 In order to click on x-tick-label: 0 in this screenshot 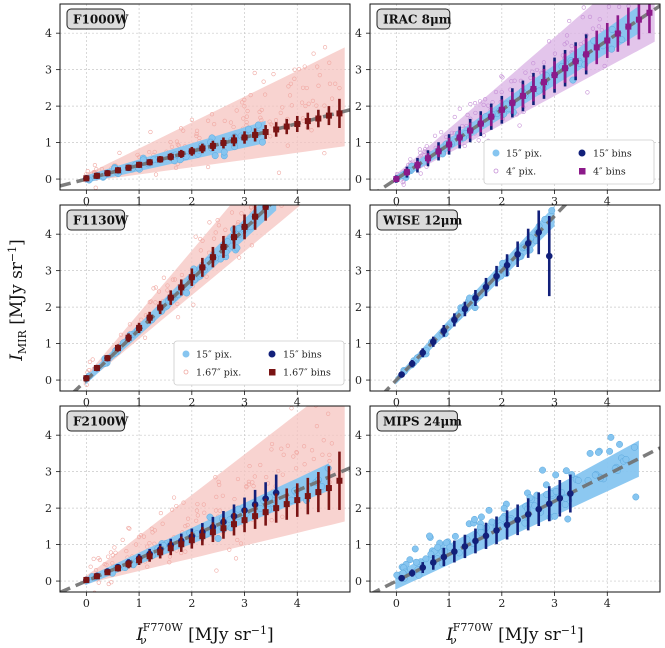, I will do `click(396, 201)`.